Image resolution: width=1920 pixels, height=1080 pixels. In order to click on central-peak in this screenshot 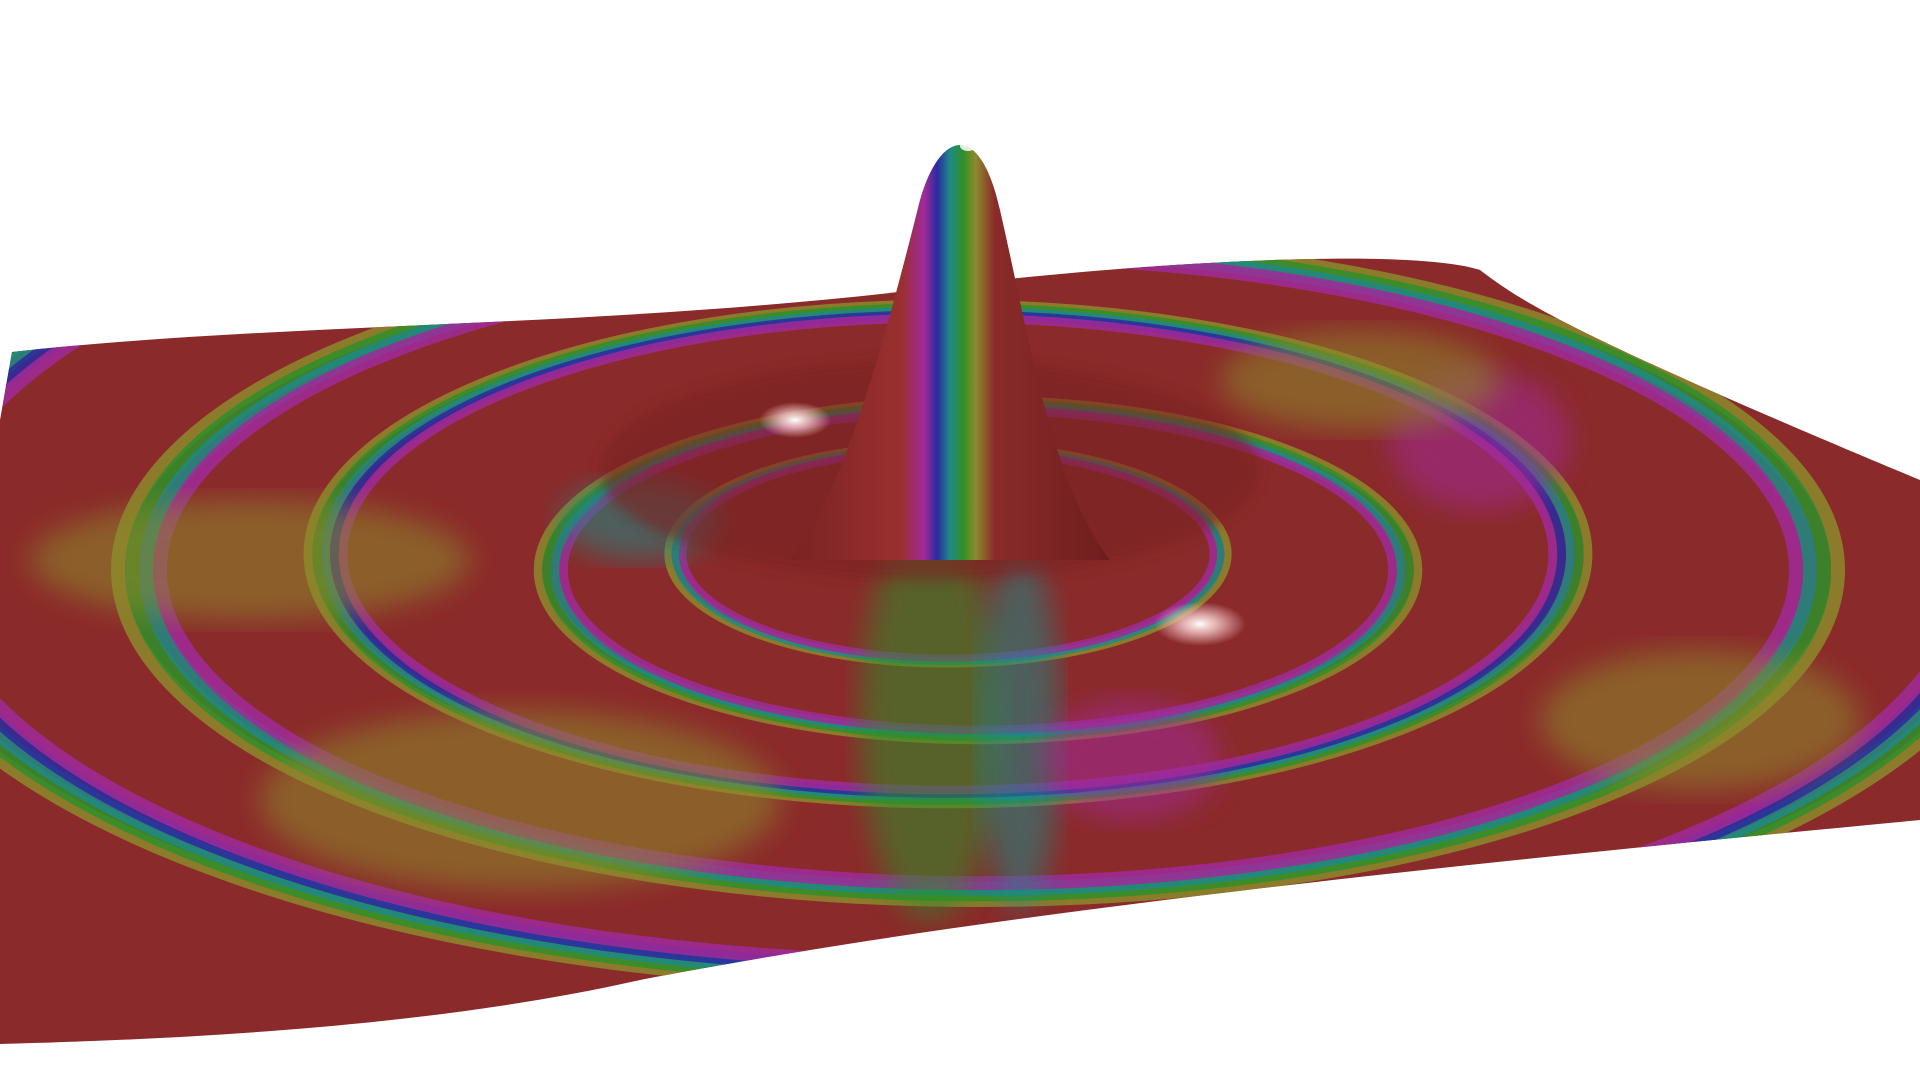, I will do `click(950, 350)`.